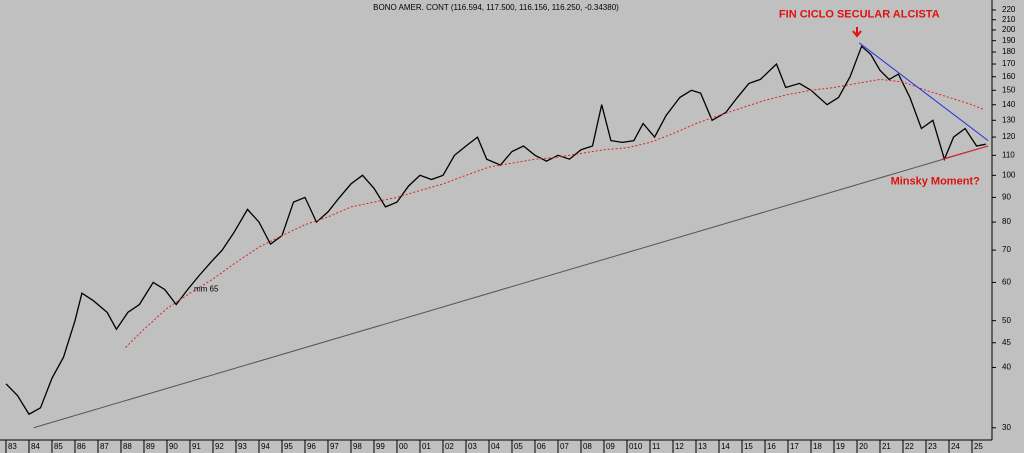  Describe the element at coordinates (817, 446) in the screenshot. I see `x-tick-label: 18` at that location.